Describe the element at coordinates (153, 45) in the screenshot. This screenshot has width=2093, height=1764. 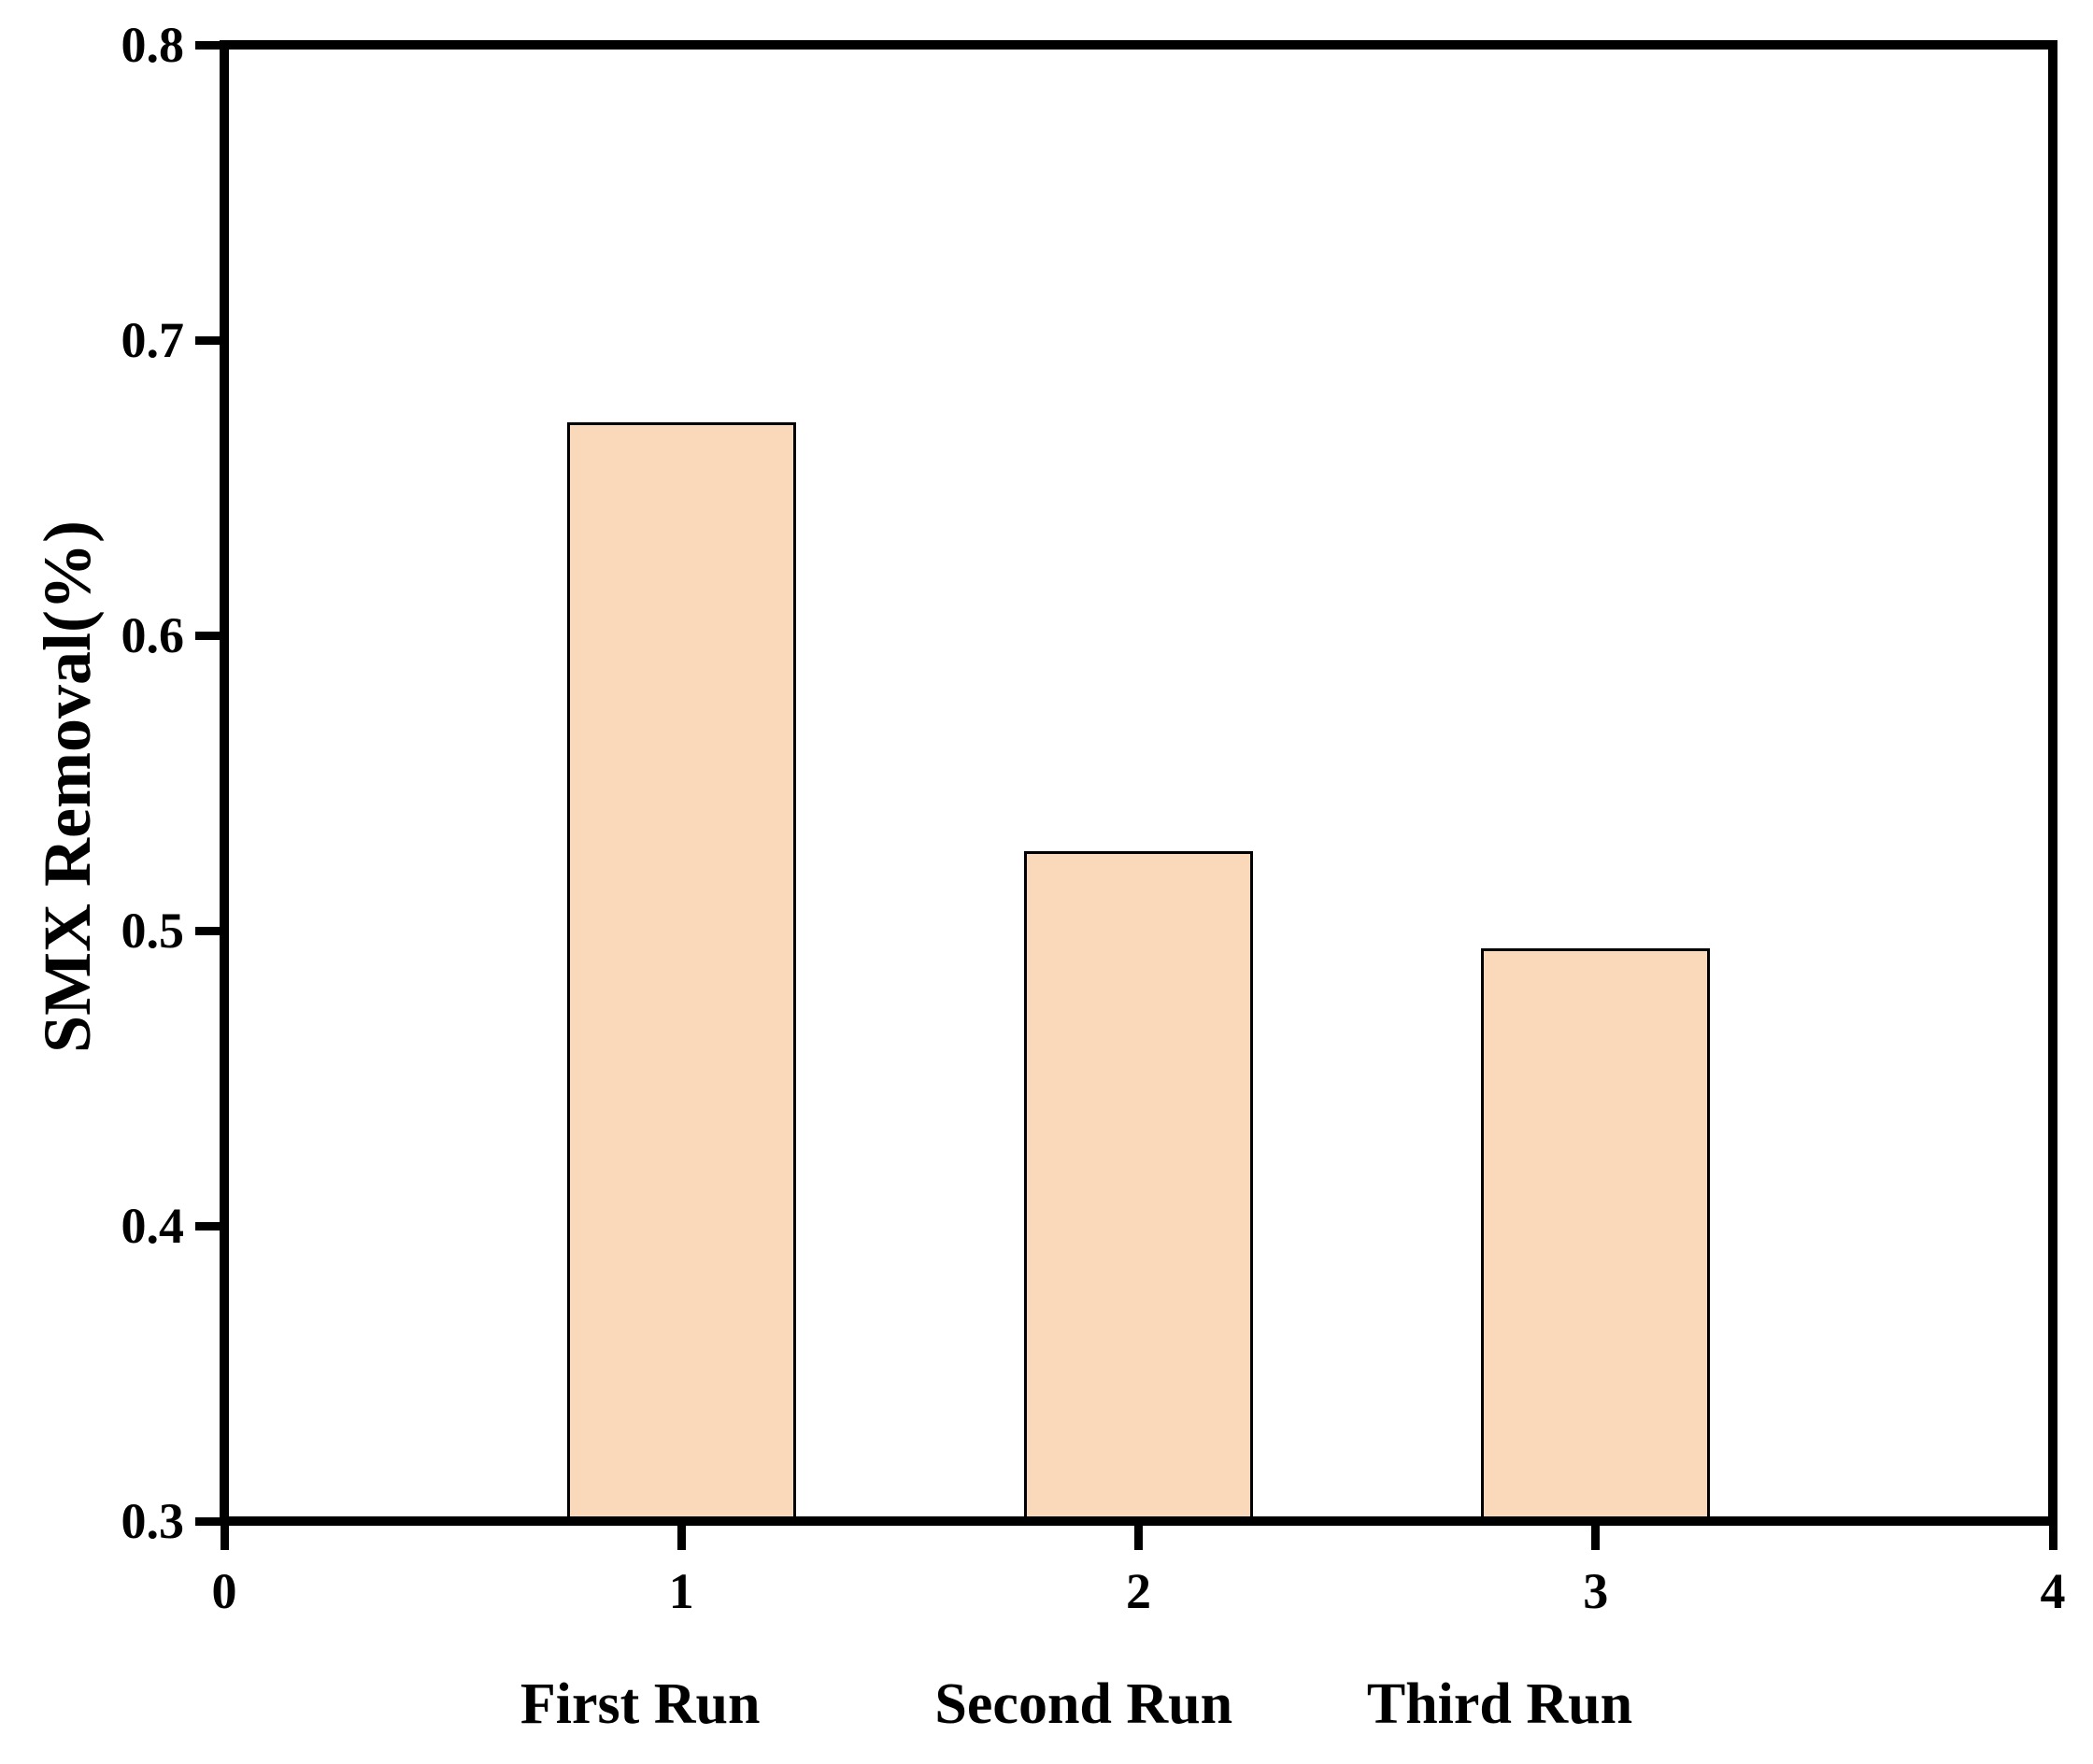
I see `y-tick-label: 0.8` at that location.